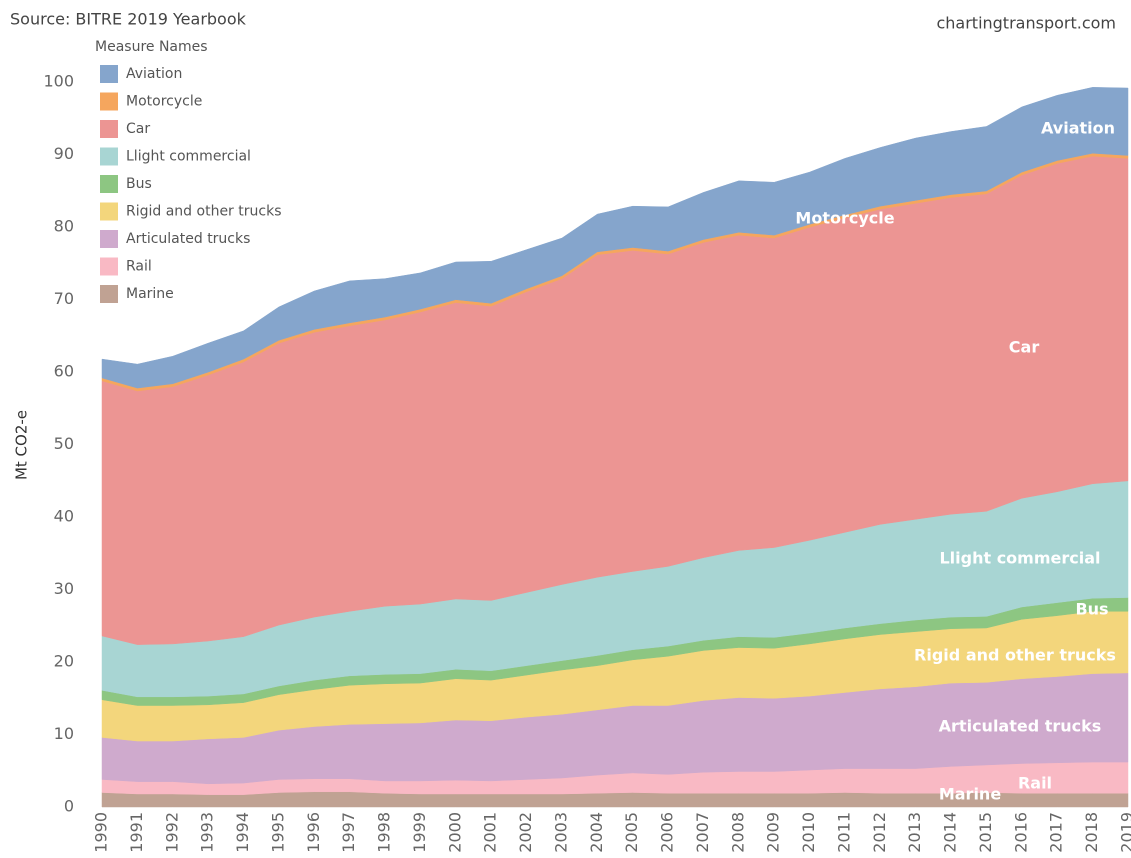 This screenshot has width=1131, height=858. Describe the element at coordinates (1015, 655) in the screenshot. I see `series-label: Rigid and other trucks` at that location.